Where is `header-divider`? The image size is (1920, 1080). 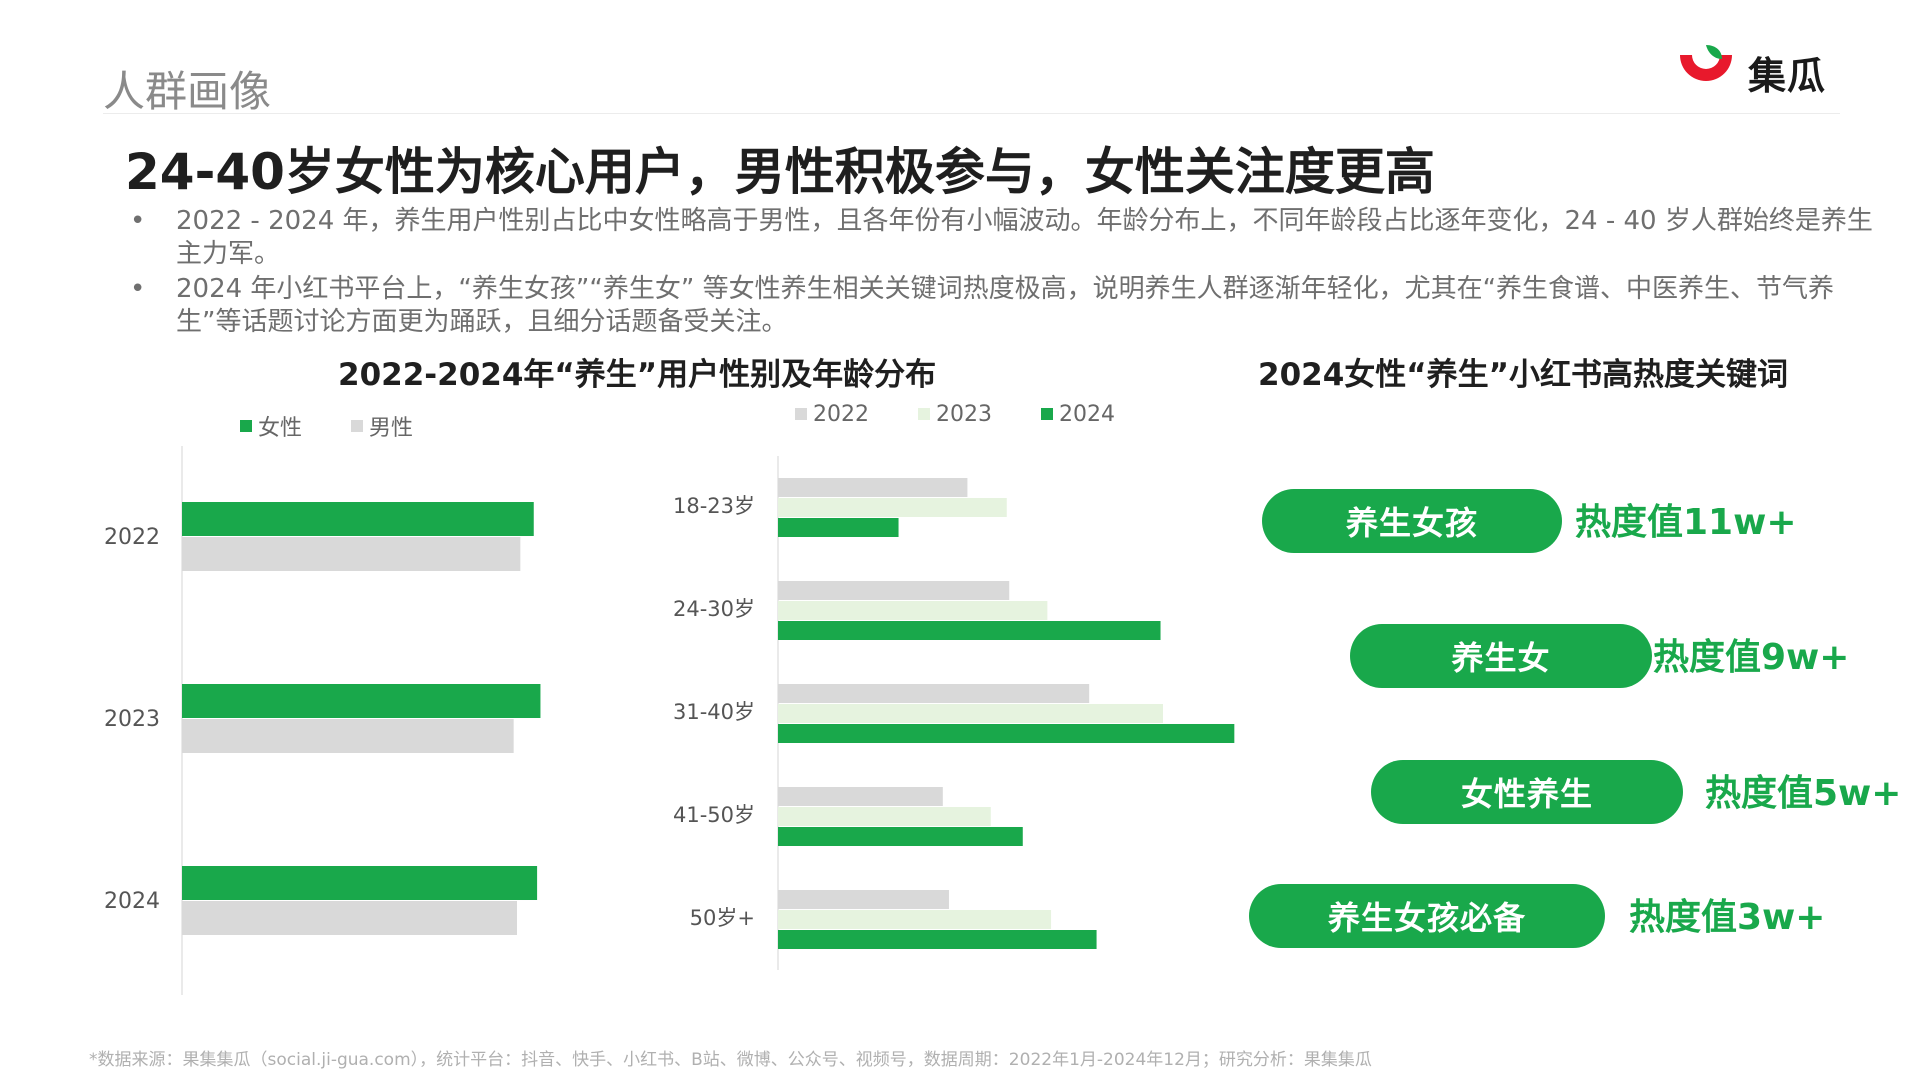
header-divider is located at coordinates (971, 113).